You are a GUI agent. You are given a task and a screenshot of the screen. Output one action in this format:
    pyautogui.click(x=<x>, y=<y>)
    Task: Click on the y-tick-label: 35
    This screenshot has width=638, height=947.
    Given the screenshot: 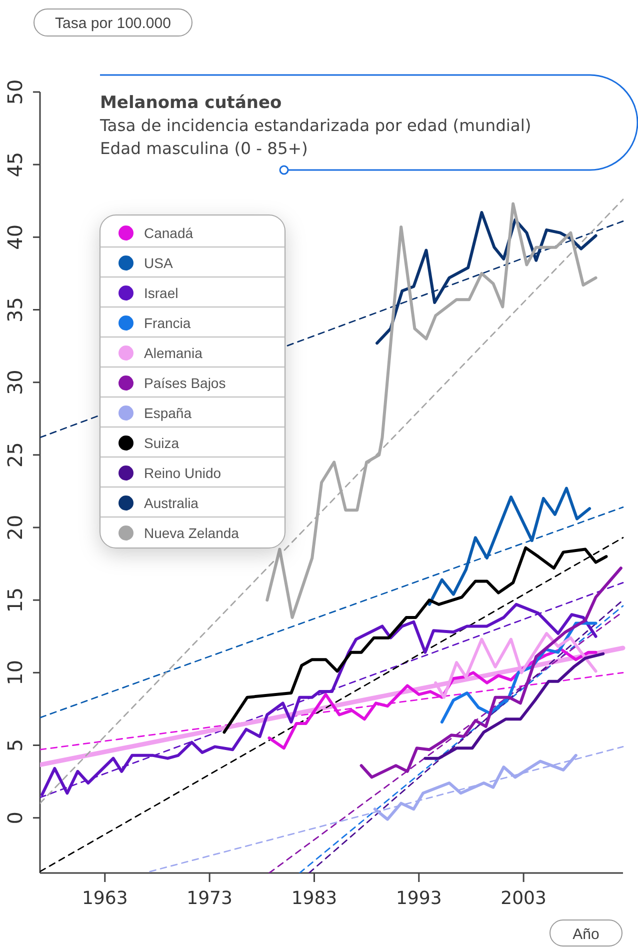 What is the action you would take?
    pyautogui.click(x=15, y=309)
    